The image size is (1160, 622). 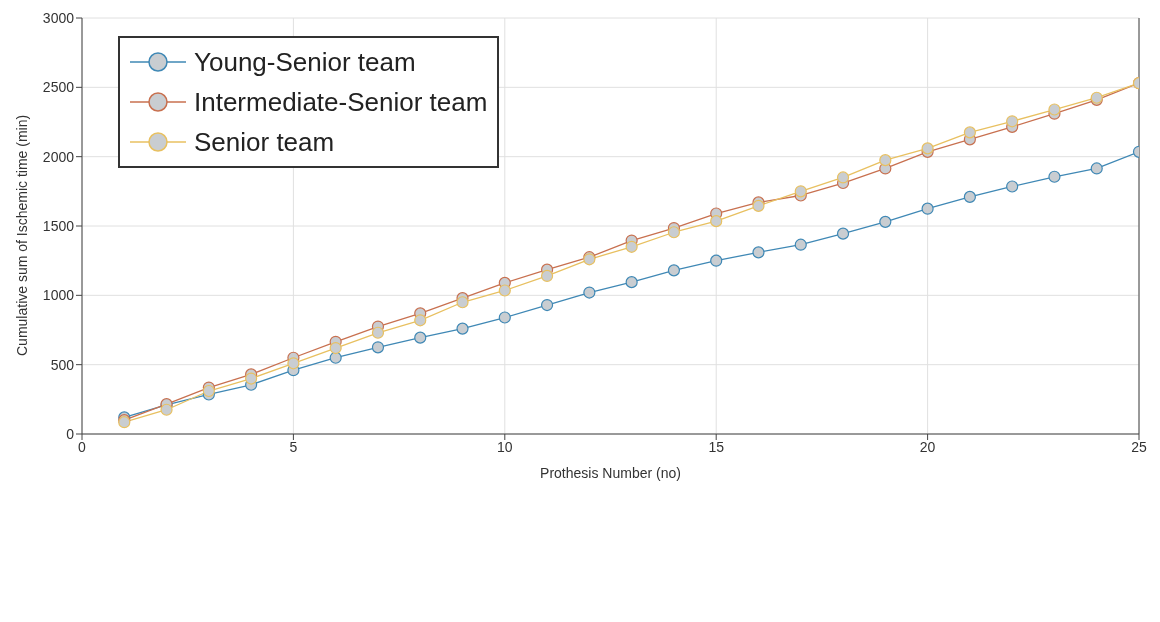 I want to click on legend-label: Intermediate-Senior team, so click(x=341, y=102).